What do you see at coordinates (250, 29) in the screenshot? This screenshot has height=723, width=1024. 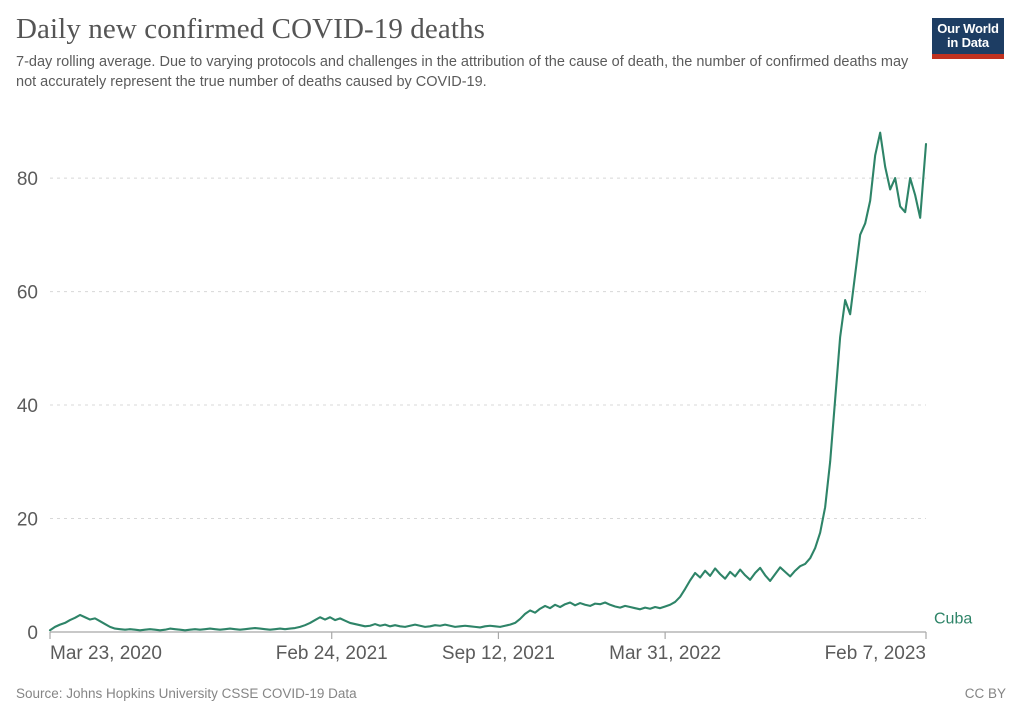 I see `page-title: Daily new confirmed COVID-19 deaths` at bounding box center [250, 29].